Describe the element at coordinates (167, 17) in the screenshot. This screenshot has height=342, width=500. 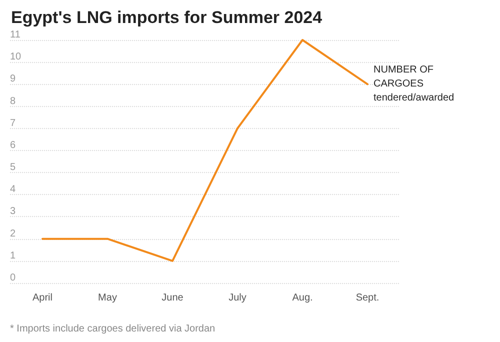
I see `chart-title: Egypt's LNG imports for Summer 2024` at that location.